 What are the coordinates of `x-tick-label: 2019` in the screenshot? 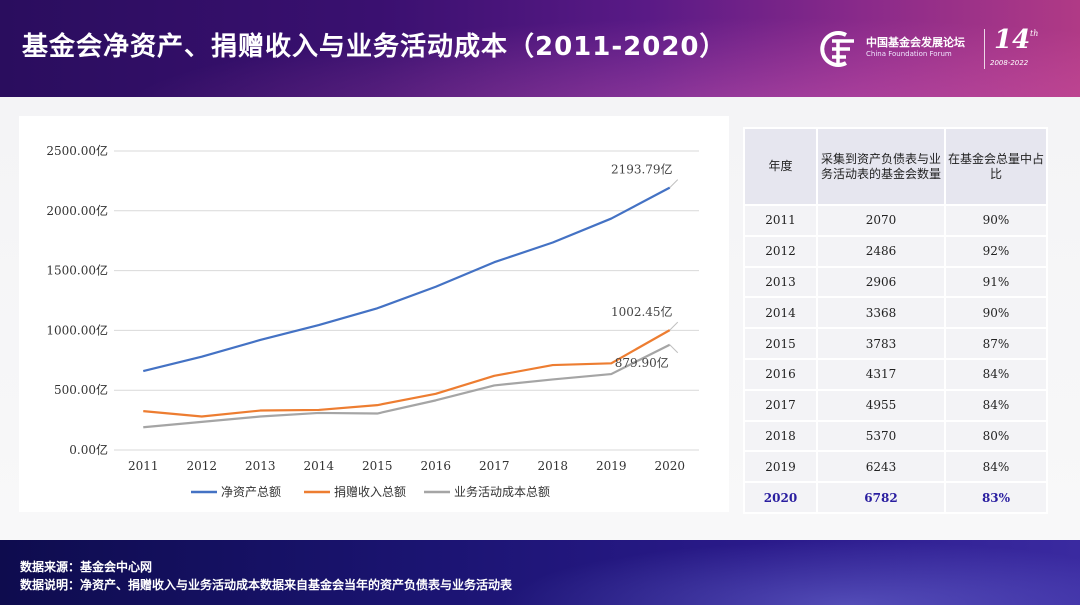 It's located at (611, 466).